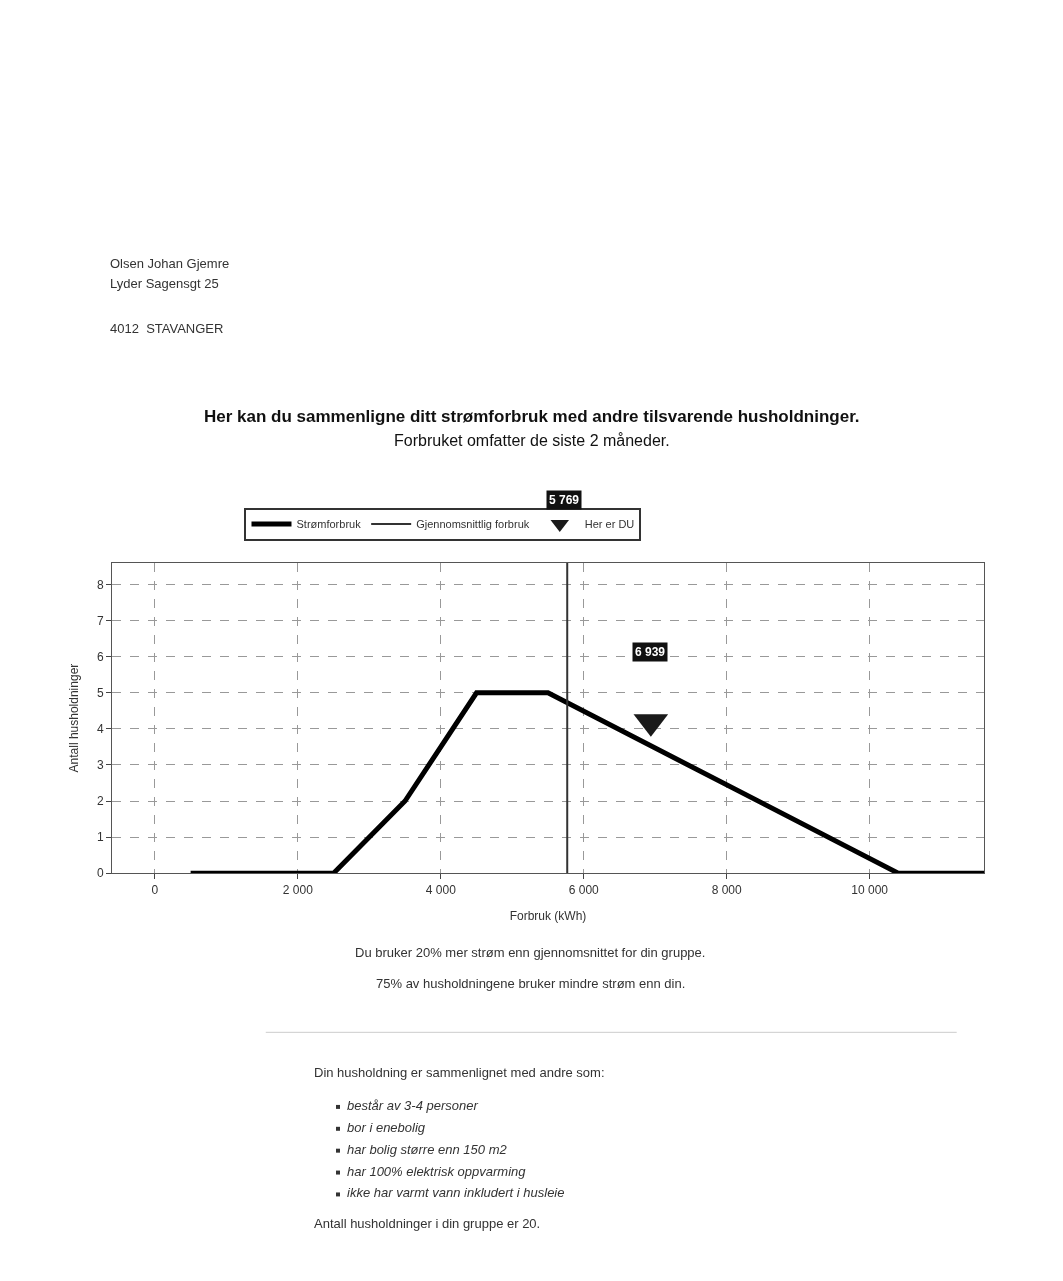 This screenshot has width=1063, height=1281. What do you see at coordinates (584, 889) in the screenshot?
I see `x-tick-label: 6 000` at bounding box center [584, 889].